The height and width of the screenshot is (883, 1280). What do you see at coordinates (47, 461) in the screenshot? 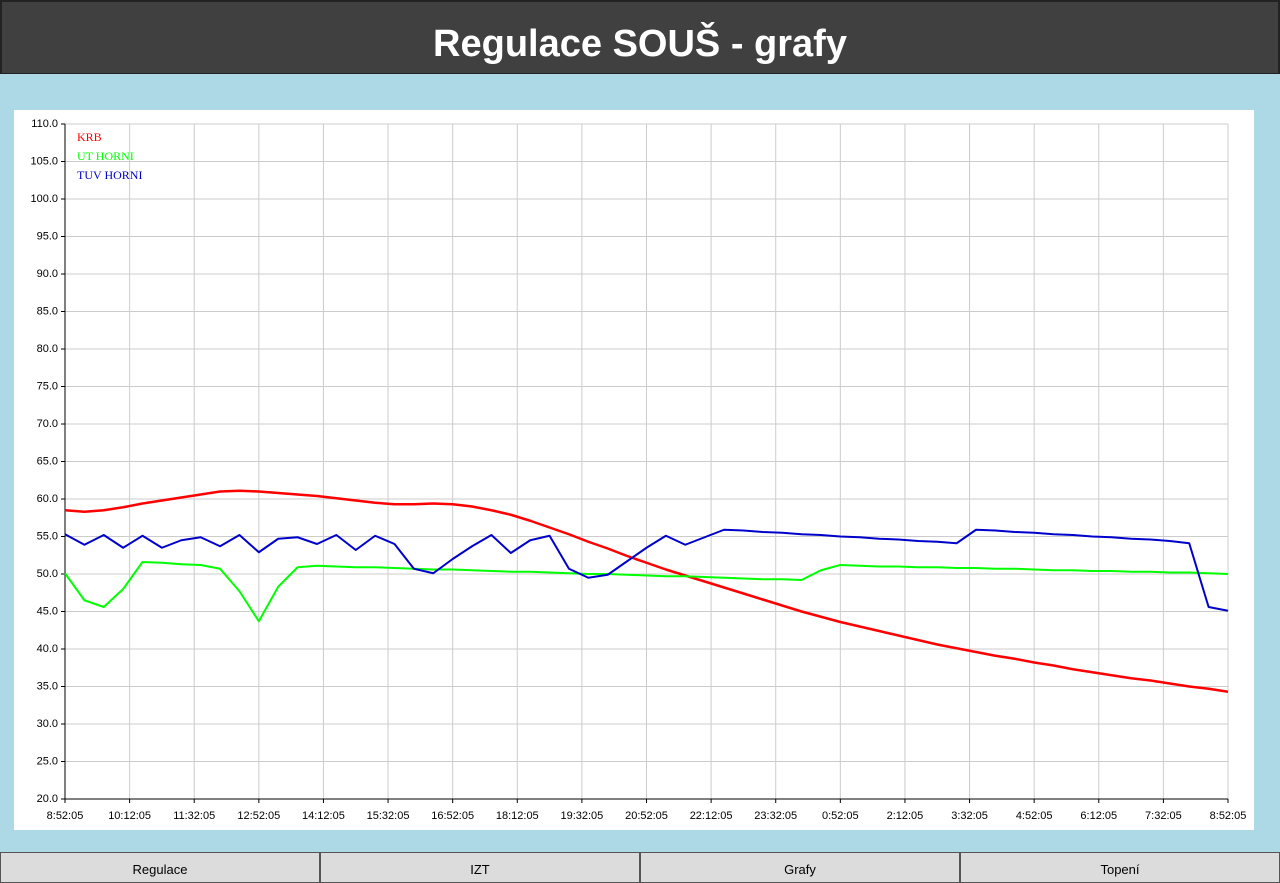
I see `y-tick-label: 65.0` at bounding box center [47, 461].